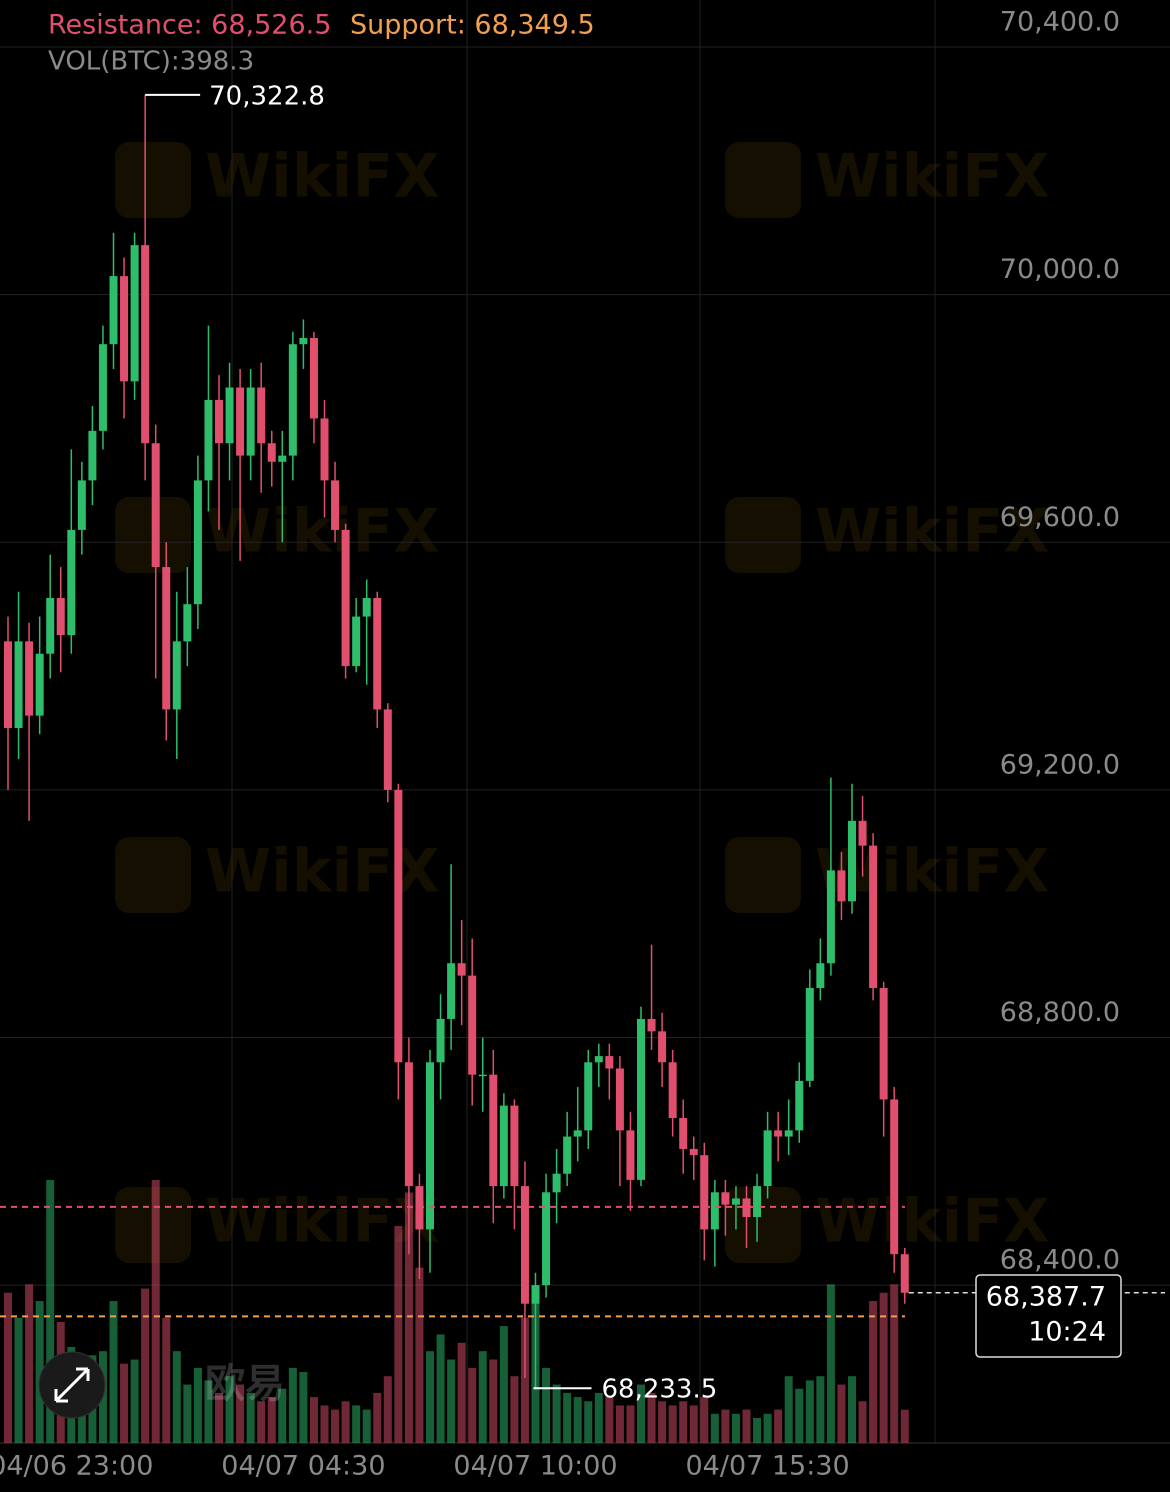 This screenshot has height=1492, width=1170. Describe the element at coordinates (1060, 269) in the screenshot. I see `y-tick-label: 70,000.0` at that location.